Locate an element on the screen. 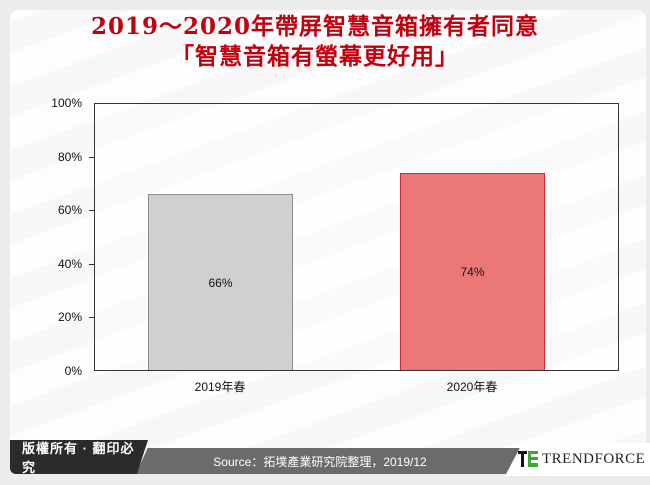 The height and width of the screenshot is (485, 650). copyright-badge: 版權所有 · 翻印必究 is located at coordinates (79, 457).